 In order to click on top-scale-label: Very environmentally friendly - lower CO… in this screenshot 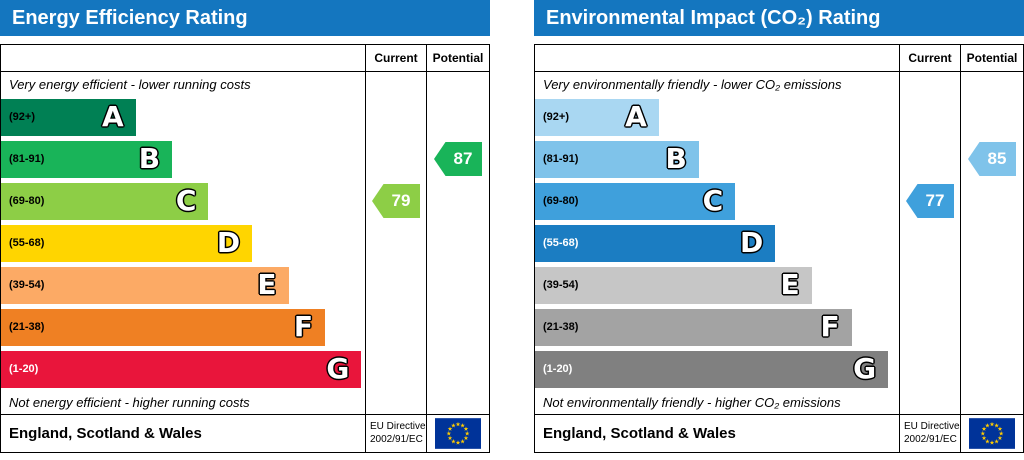, I will do `click(692, 84)`.